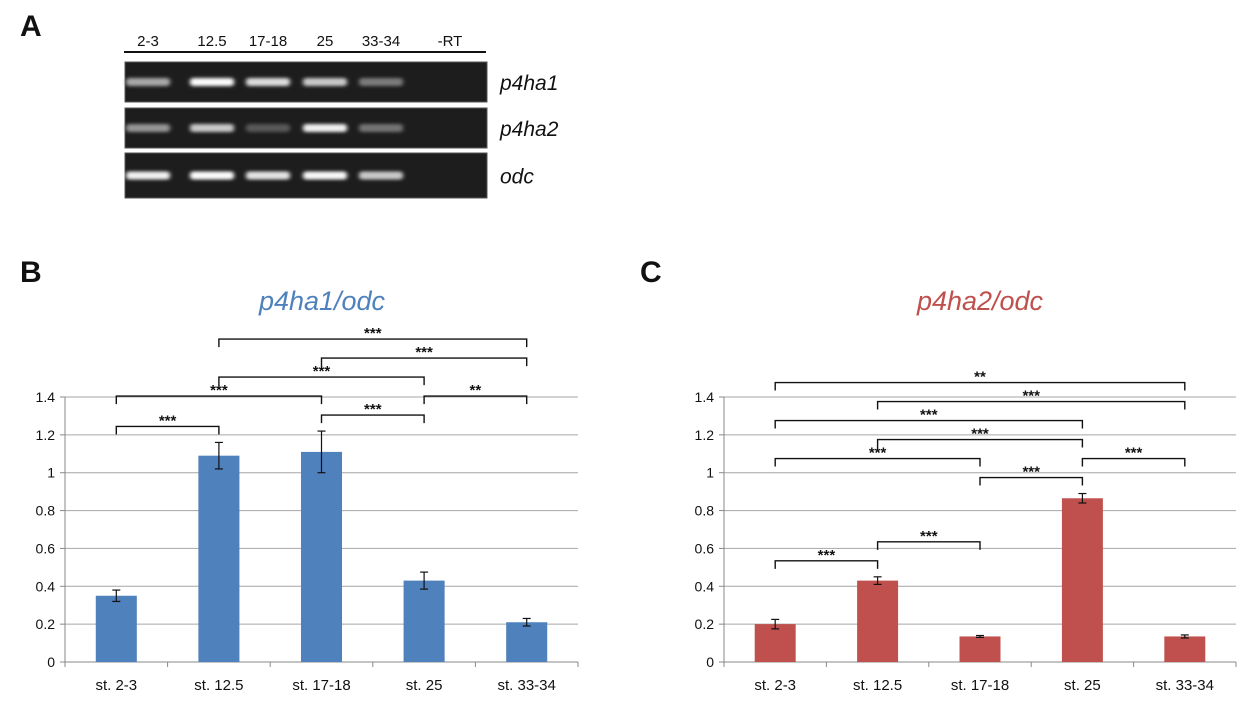 The height and width of the screenshot is (714, 1258). I want to click on panel-label-c: C, so click(651, 272).